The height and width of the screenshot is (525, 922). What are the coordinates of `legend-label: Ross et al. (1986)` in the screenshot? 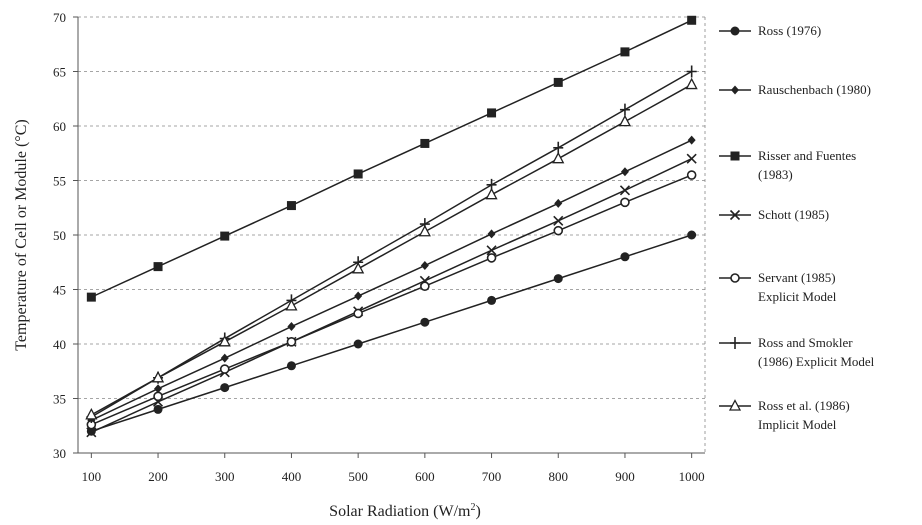 It's located at (804, 405).